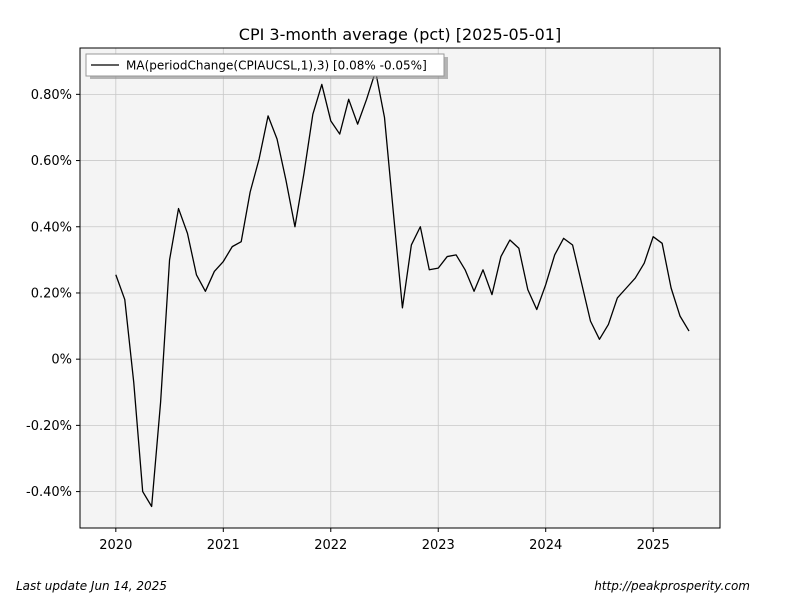 This screenshot has width=800, height=600. I want to click on source-url-text: http://peakprosperity.com, so click(672, 586).